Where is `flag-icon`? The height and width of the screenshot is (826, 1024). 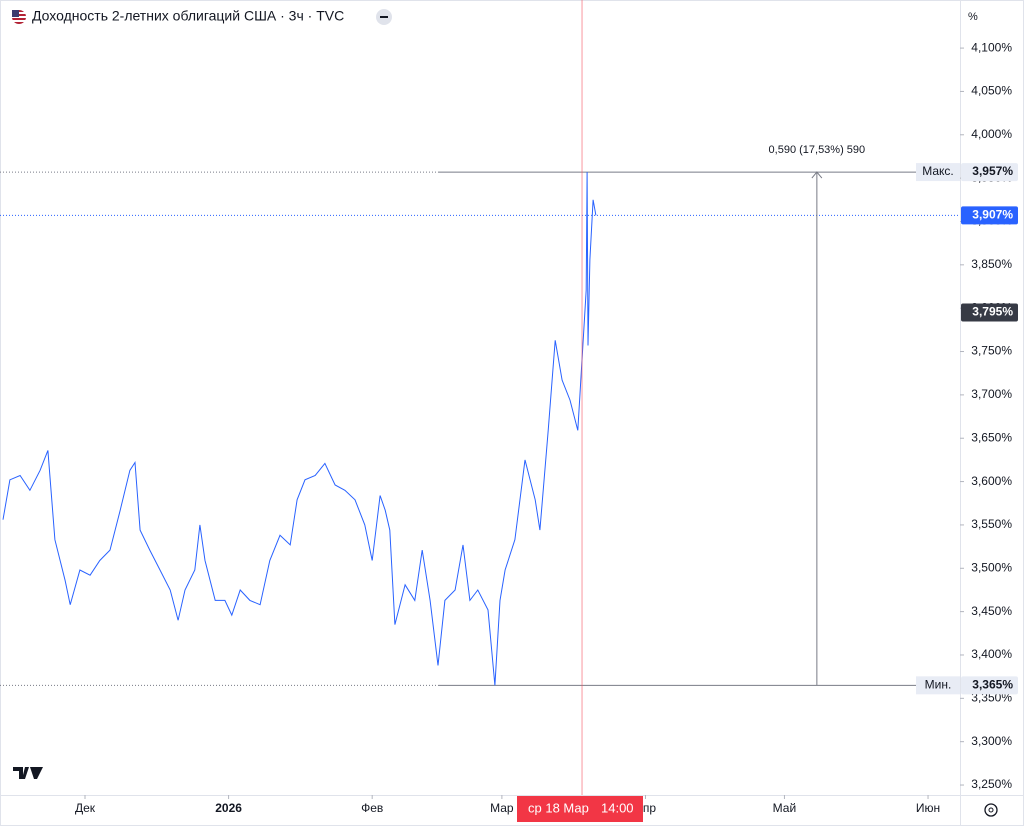
flag-icon is located at coordinates (19, 17).